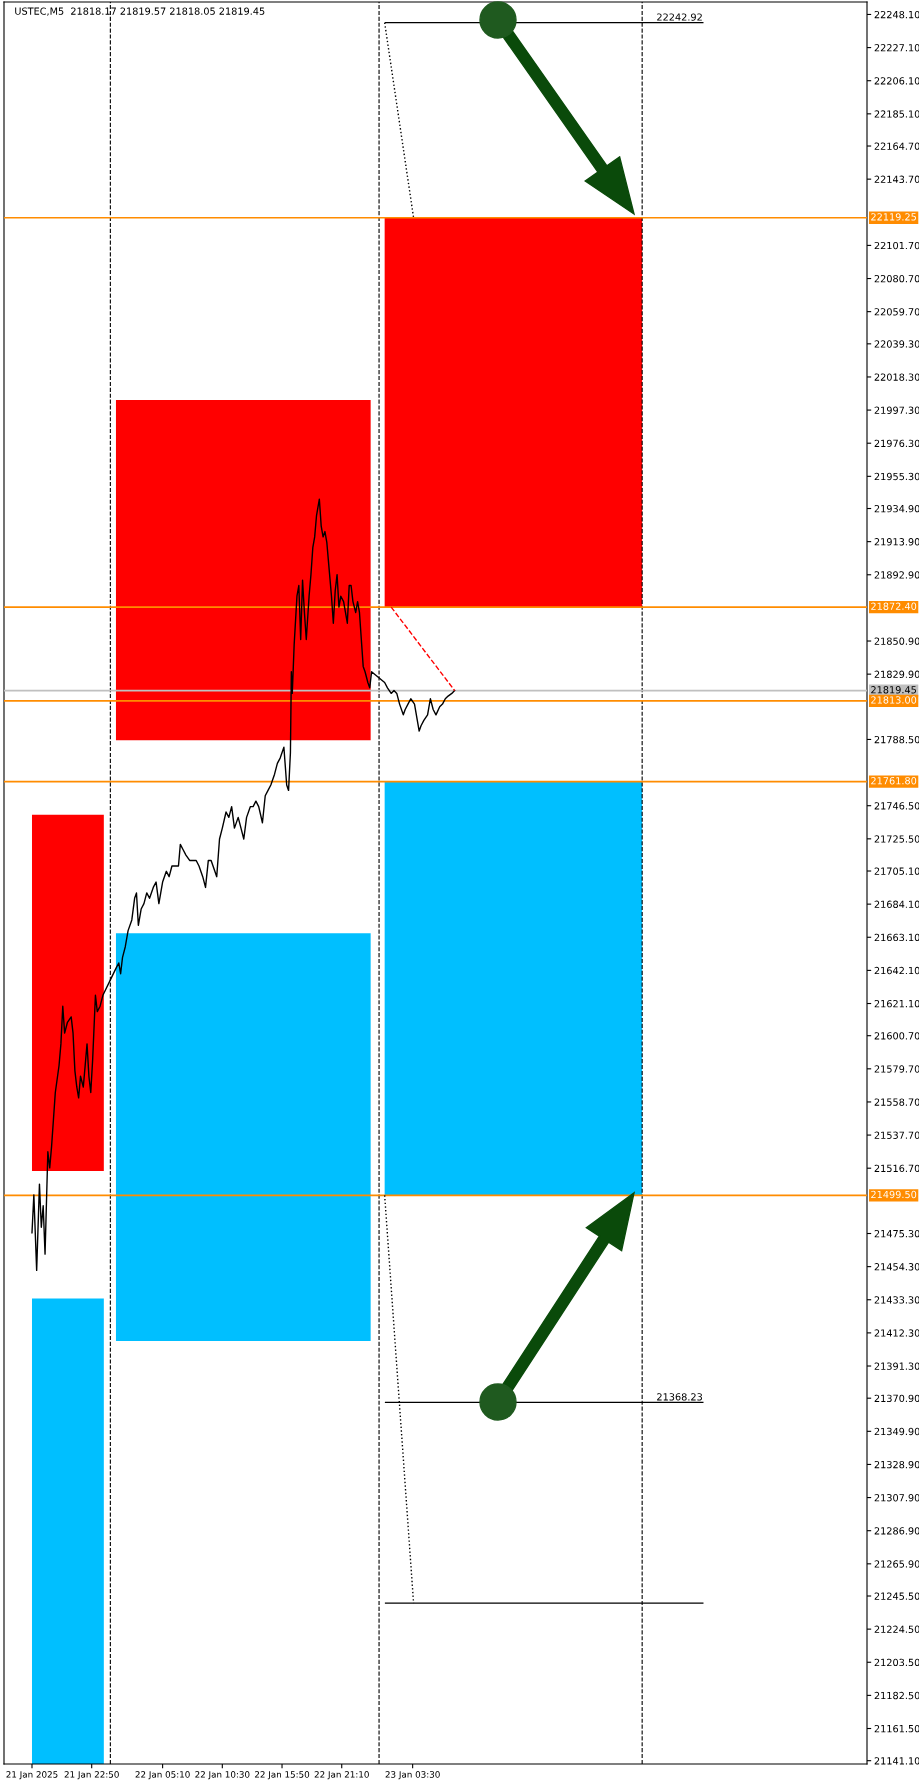 This screenshot has height=1786, width=919. Describe the element at coordinates (896, 839) in the screenshot. I see `y-tick-label: 21725.50` at that location.